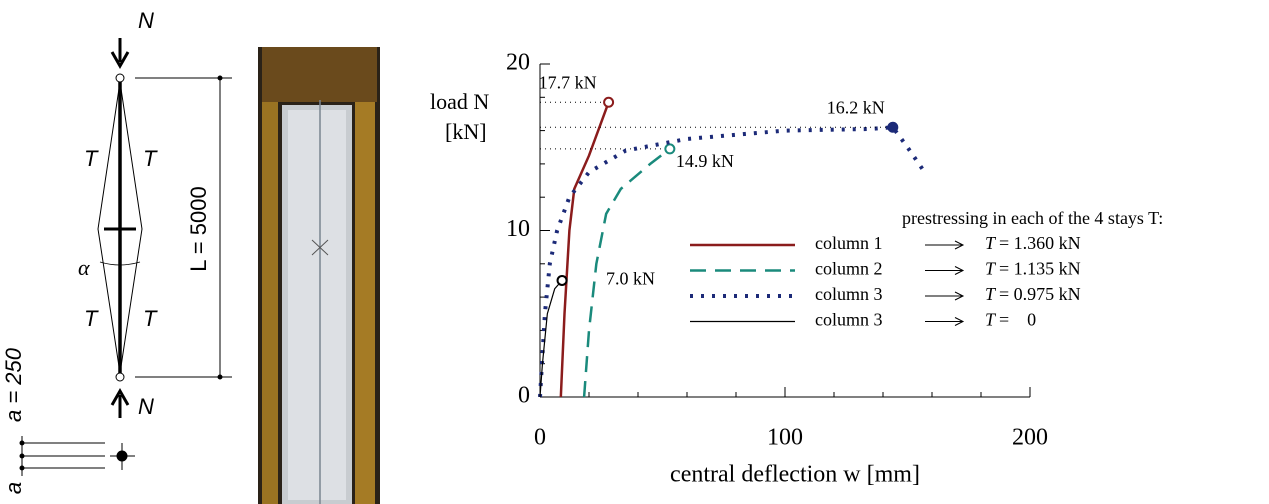  Describe the element at coordinates (524, 396) in the screenshot. I see `y-tick-label: 0` at that location.